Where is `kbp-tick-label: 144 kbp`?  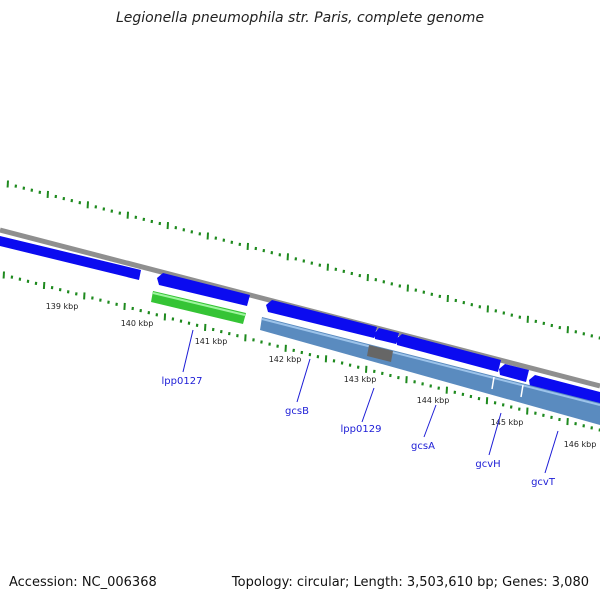 kbp-tick-label: 144 kbp is located at coordinates (433, 400).